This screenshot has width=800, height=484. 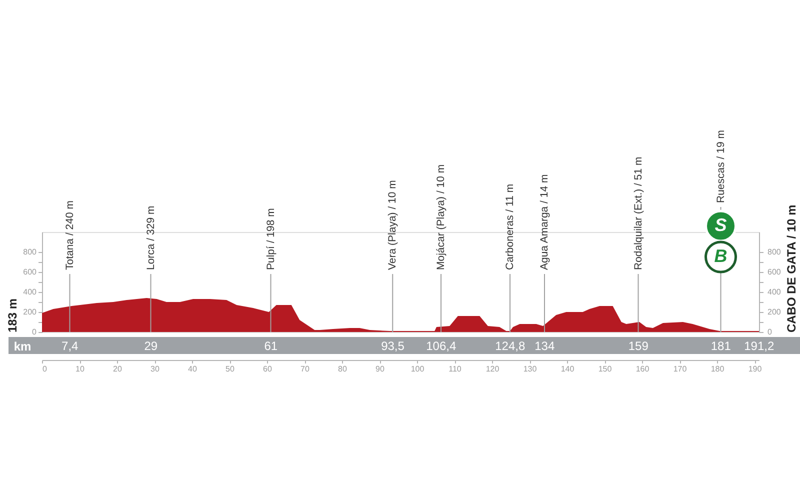 What do you see at coordinates (510, 227) in the screenshot?
I see `ref-line-label: Carboneras / 11 m` at bounding box center [510, 227].